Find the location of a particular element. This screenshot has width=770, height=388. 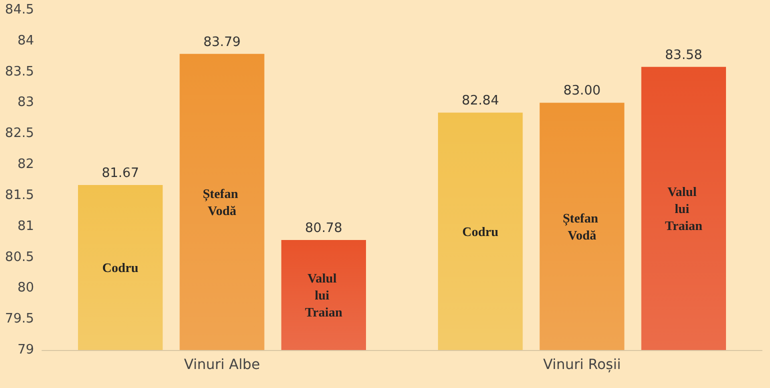

y-tick-label: 82 is located at coordinates (25, 164).